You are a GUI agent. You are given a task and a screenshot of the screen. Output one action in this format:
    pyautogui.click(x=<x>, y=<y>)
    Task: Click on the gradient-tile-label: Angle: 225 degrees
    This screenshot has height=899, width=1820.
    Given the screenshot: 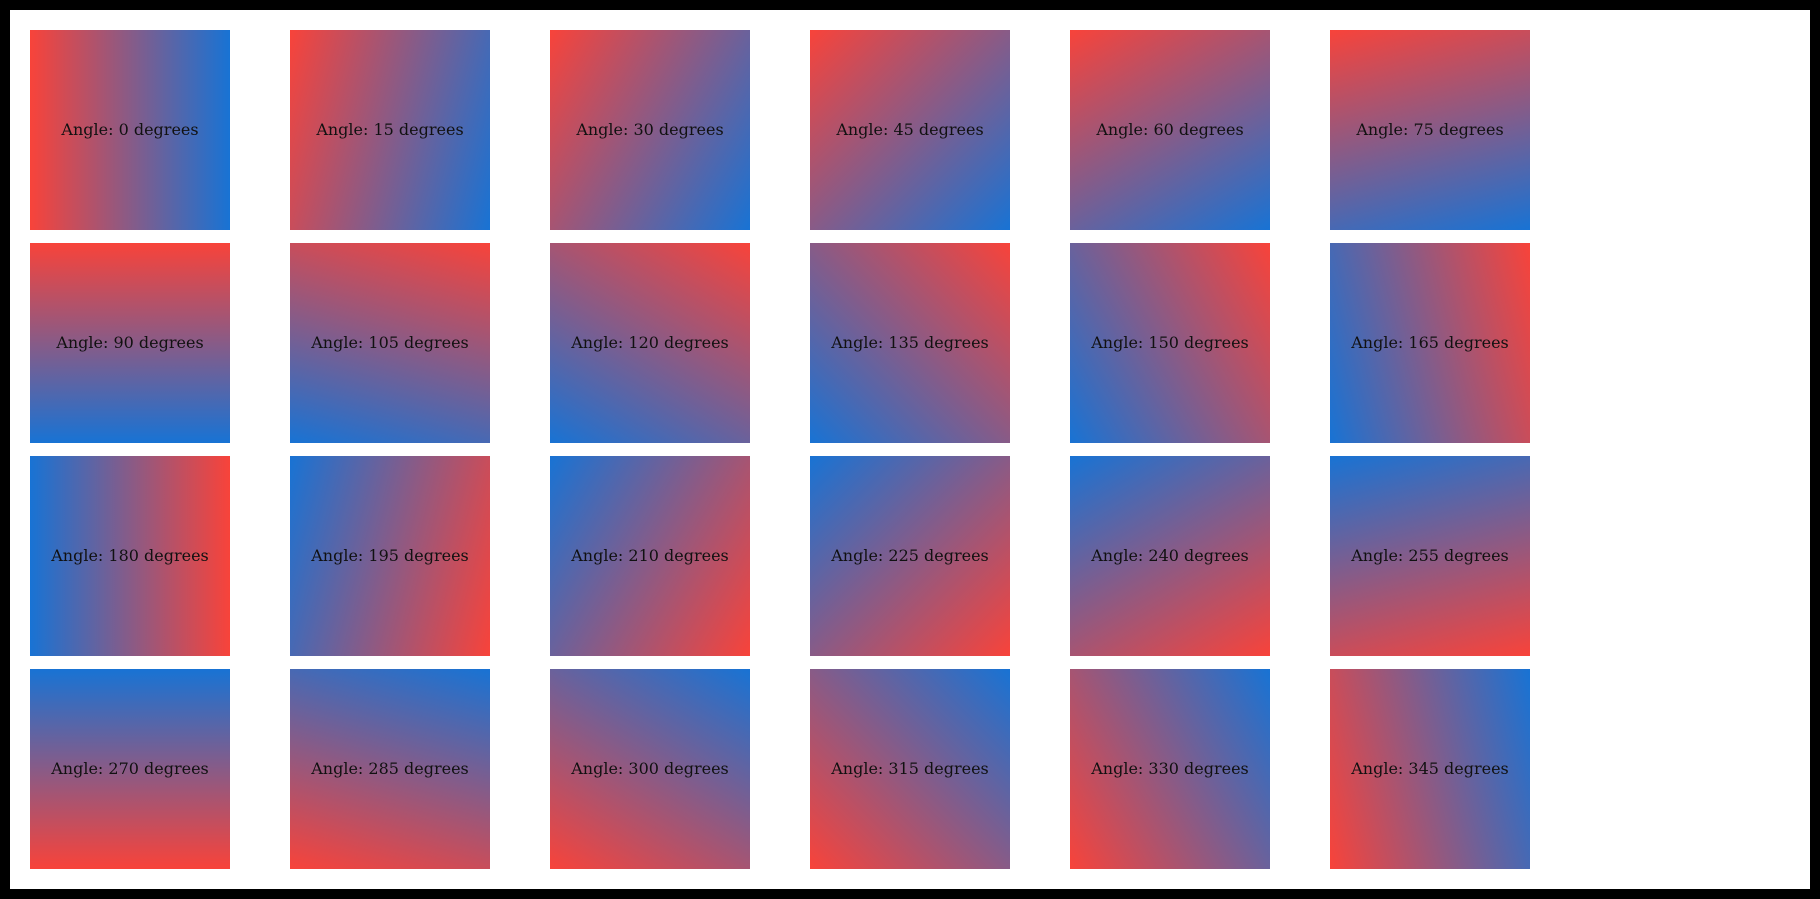 What is the action you would take?
    pyautogui.click(x=910, y=555)
    